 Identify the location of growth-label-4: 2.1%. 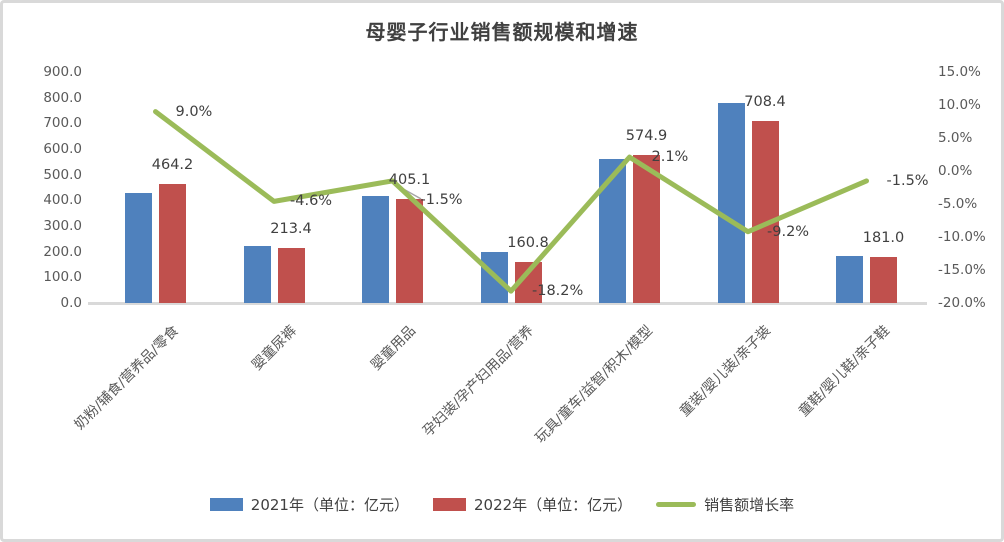
(670, 157).